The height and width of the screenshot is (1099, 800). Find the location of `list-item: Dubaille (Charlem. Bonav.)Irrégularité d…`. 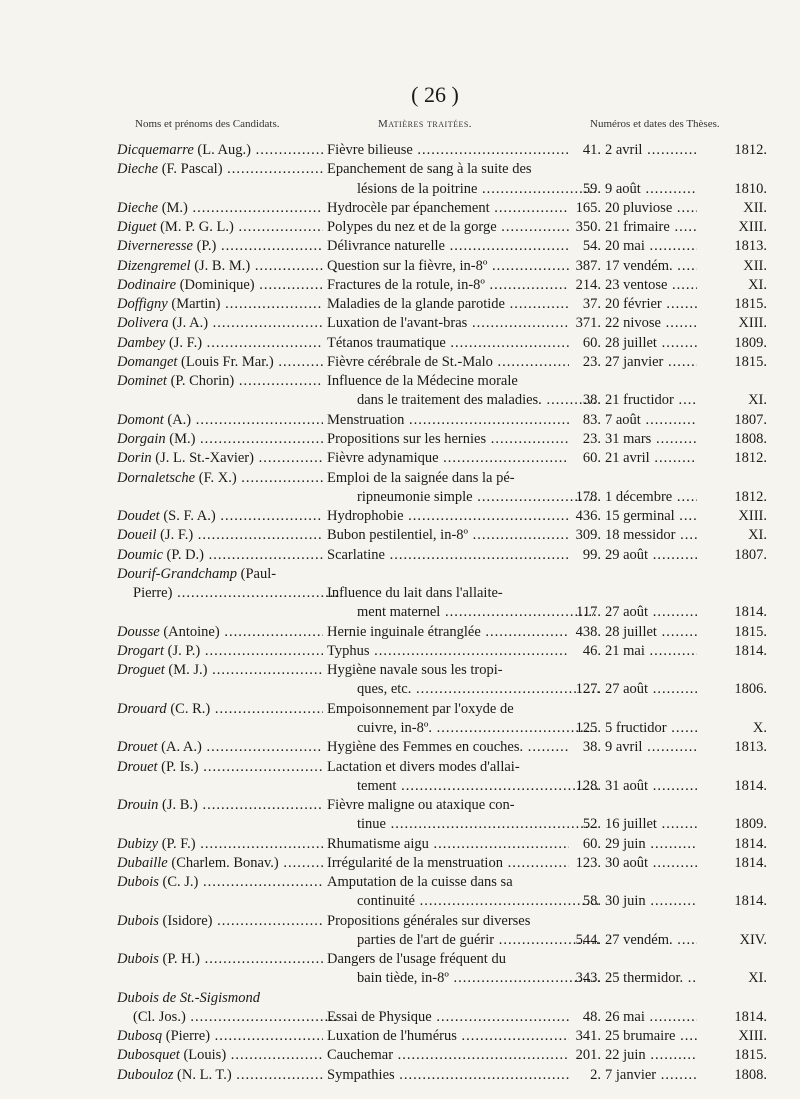

list-item: Dubaille (Charlem. Bonav.)Irrégularité d… is located at coordinates (442, 863).